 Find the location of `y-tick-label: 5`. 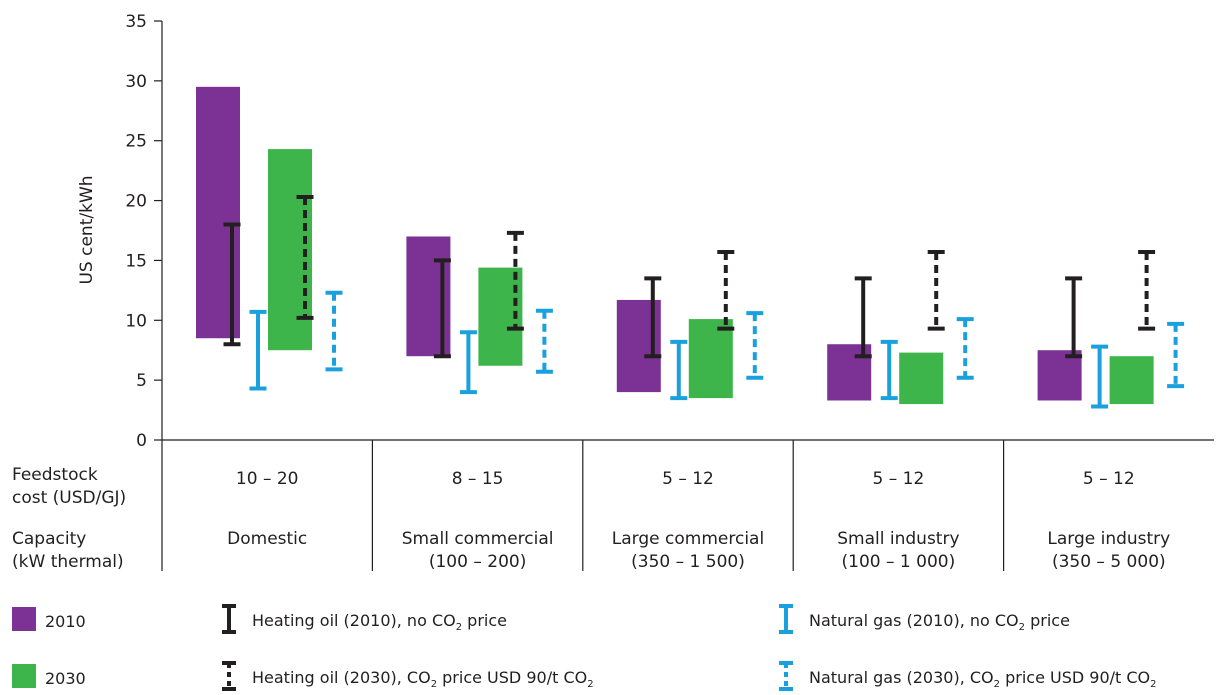

y-tick-label: 5 is located at coordinates (141, 381).